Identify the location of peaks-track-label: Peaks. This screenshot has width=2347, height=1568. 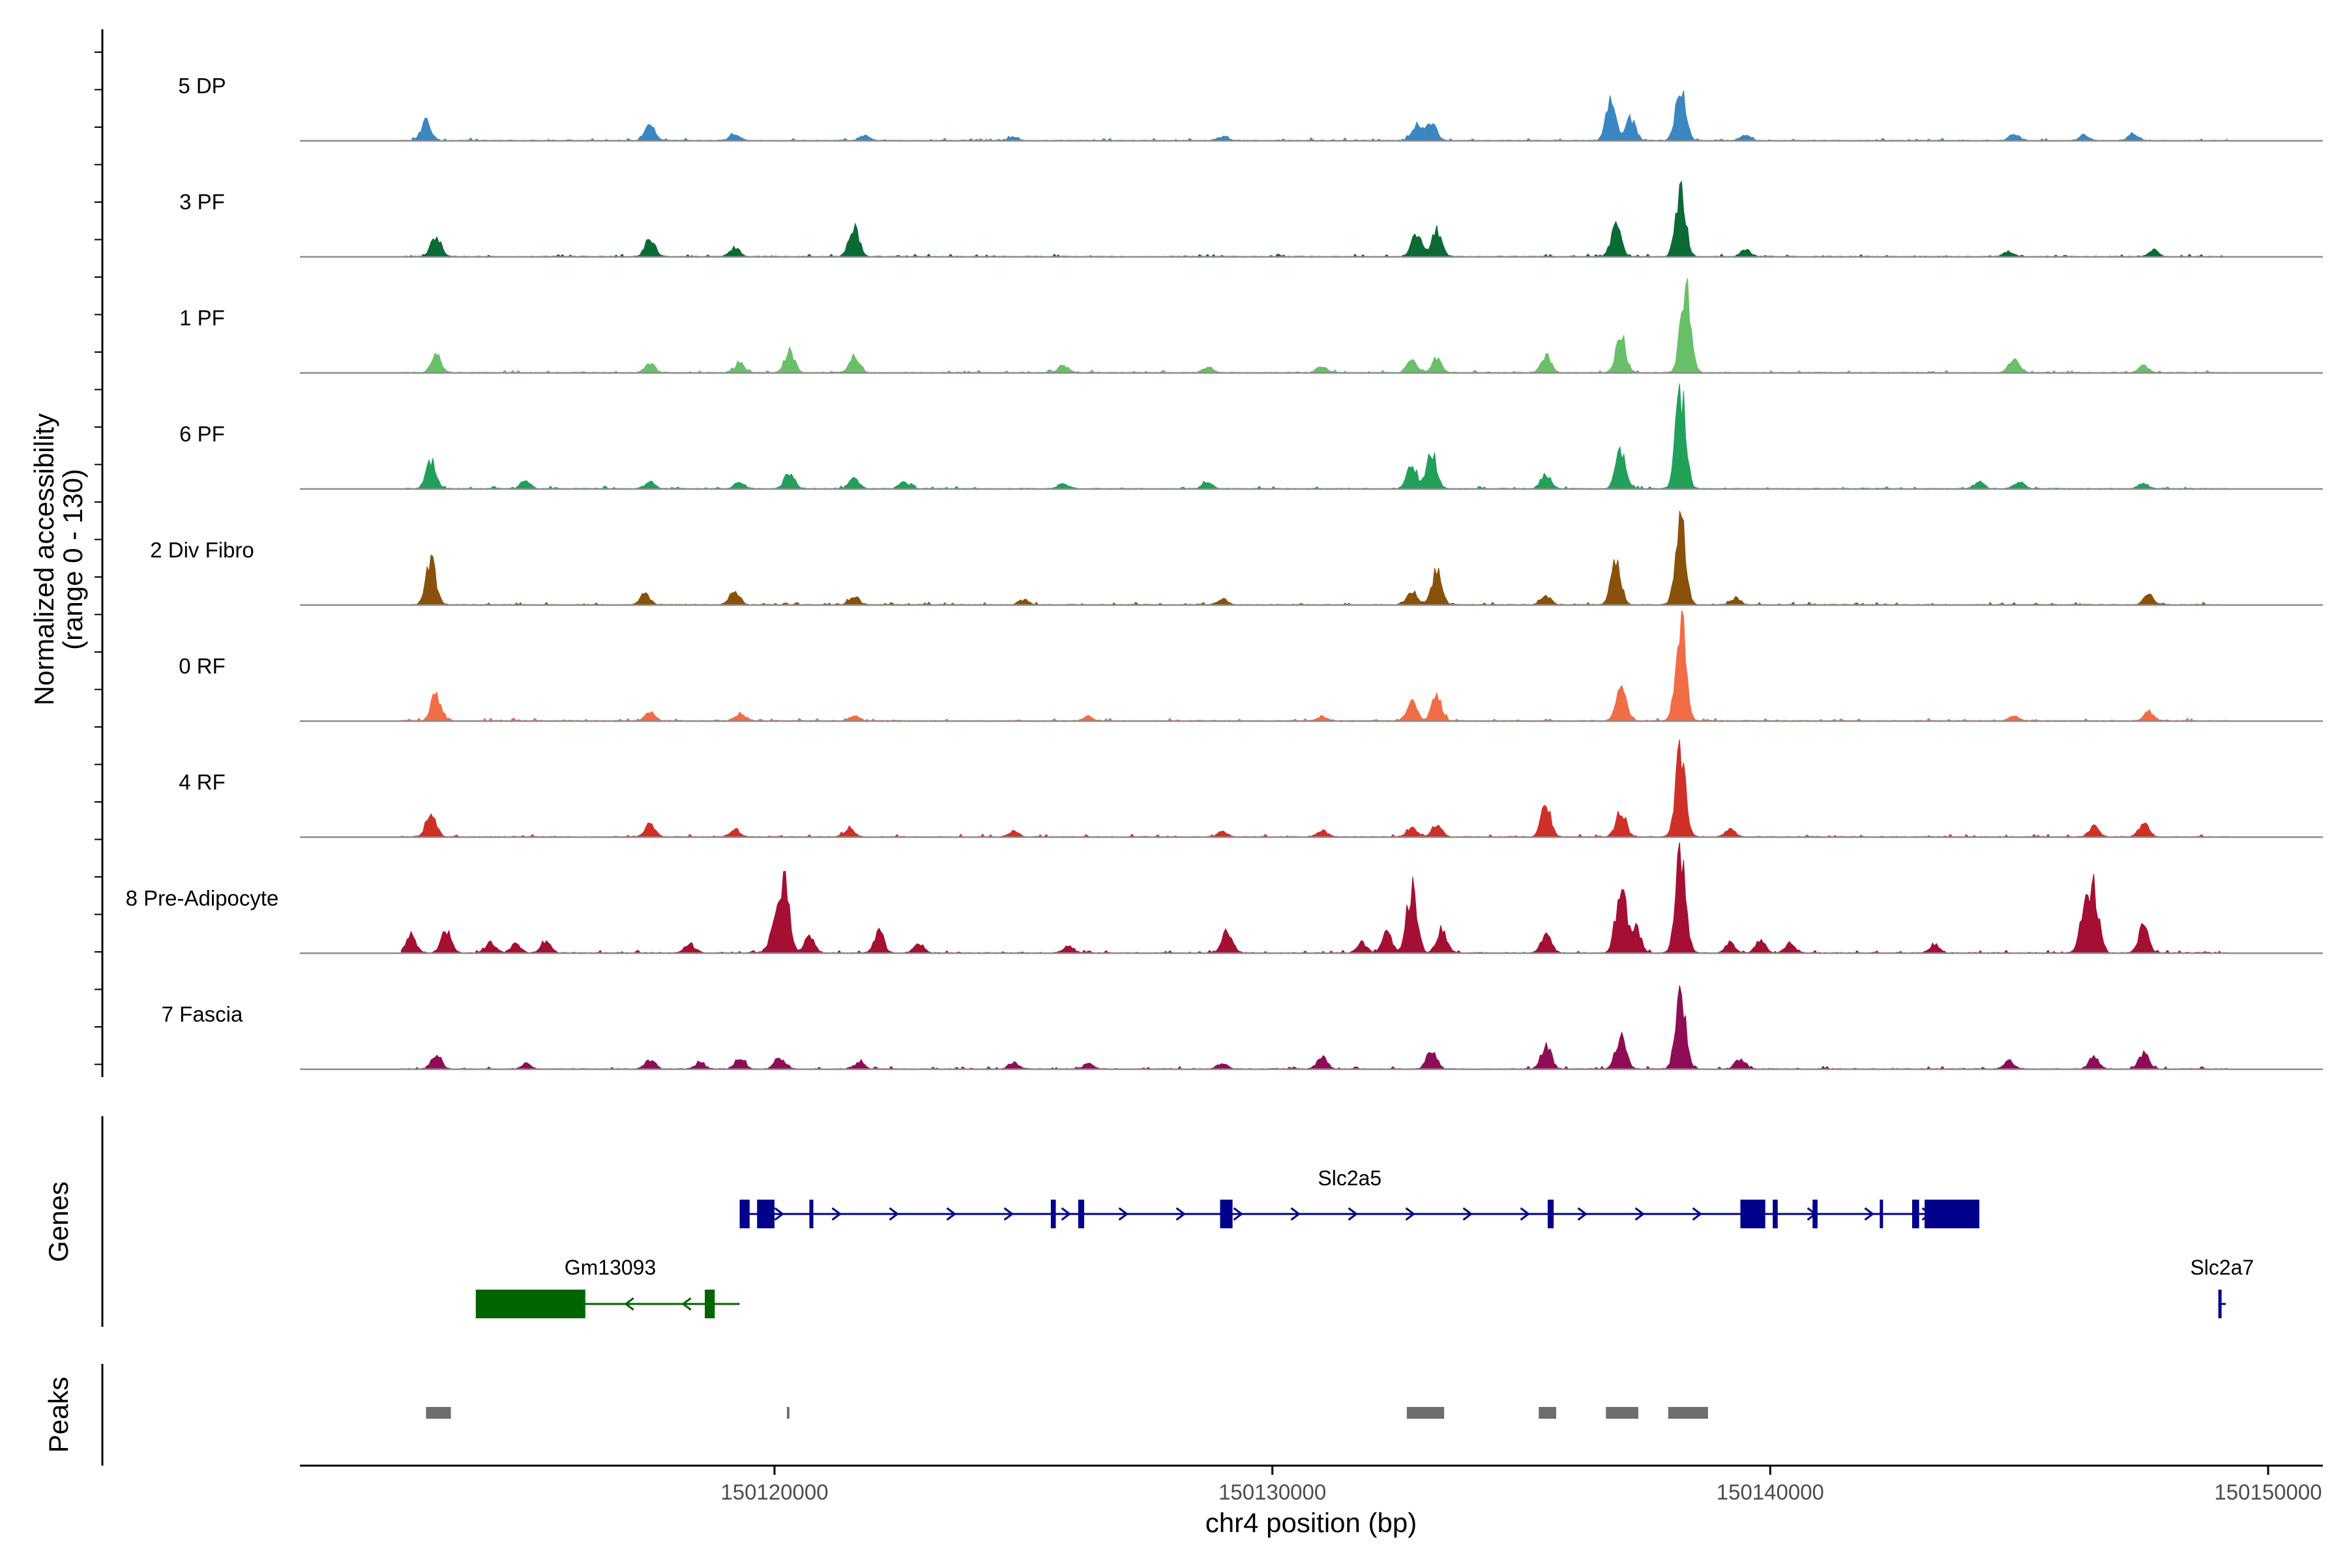
(58, 1415).